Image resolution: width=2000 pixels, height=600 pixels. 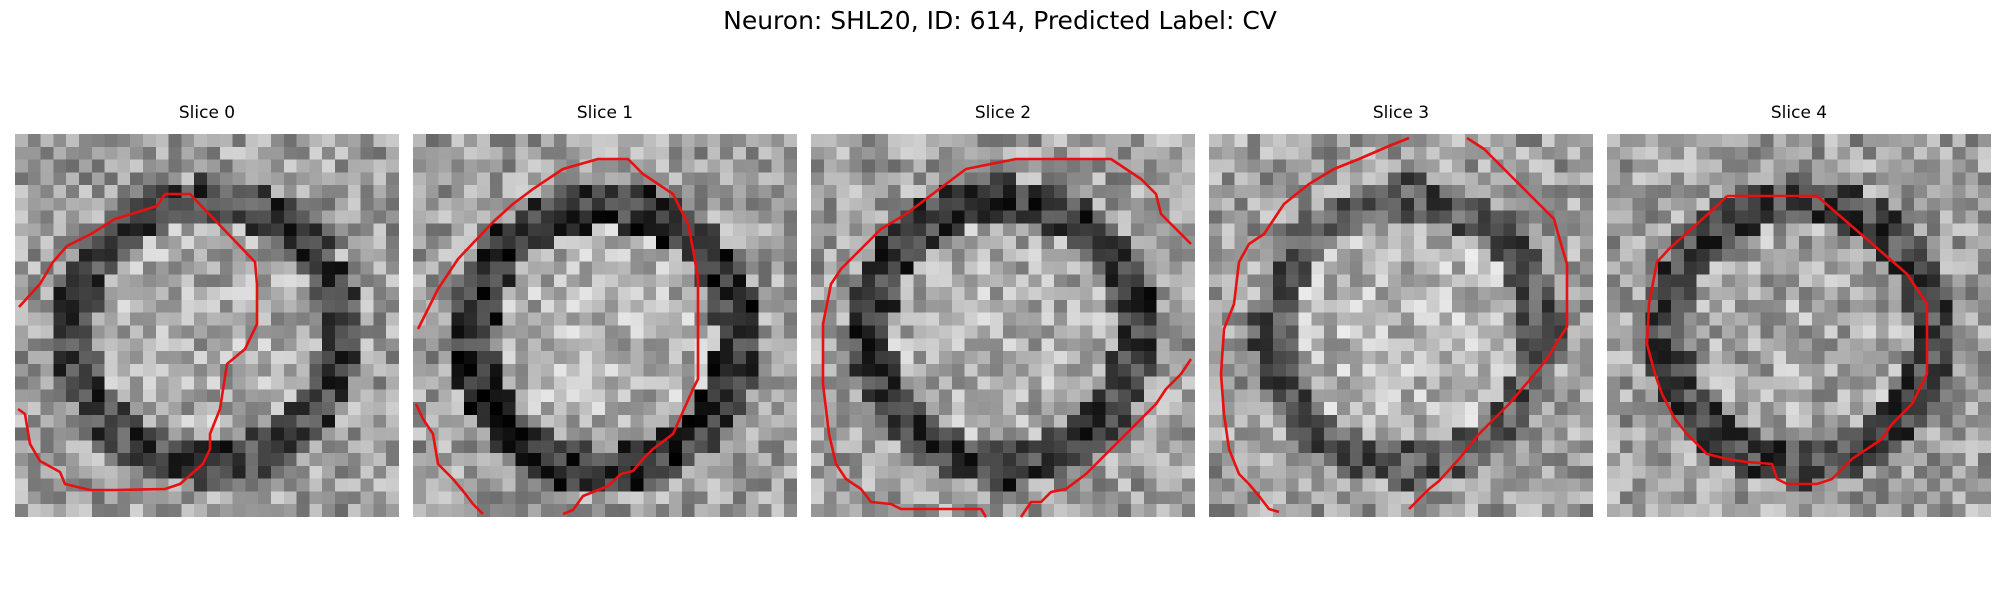 I want to click on slice-1-roi-contour, so click(x=558, y=336).